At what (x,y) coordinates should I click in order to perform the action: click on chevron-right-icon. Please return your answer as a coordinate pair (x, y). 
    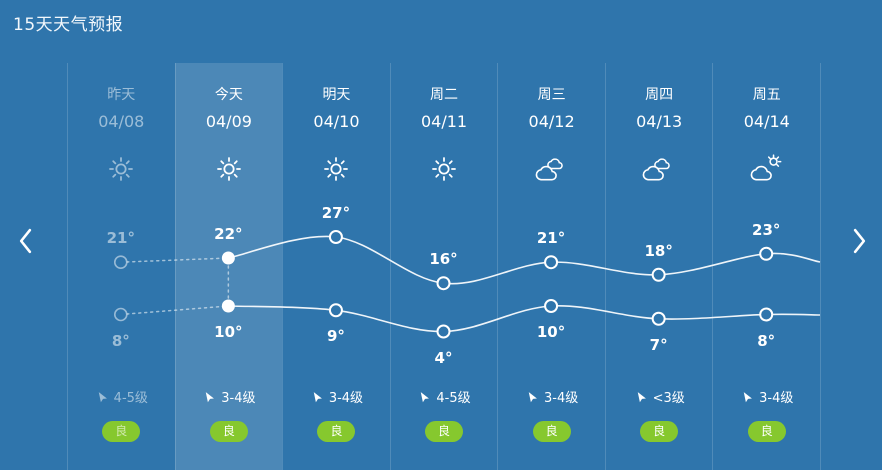
    Looking at the image, I should click on (859, 243).